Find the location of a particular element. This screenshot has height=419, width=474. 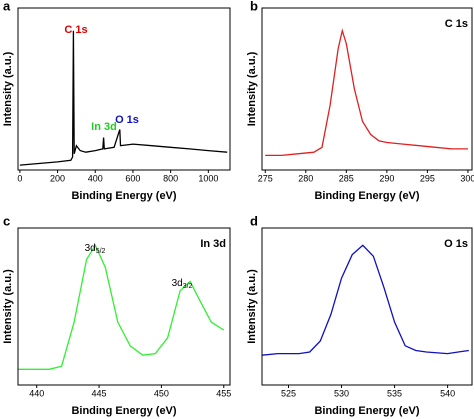

x-tick-label: 200 is located at coordinates (57, 178).